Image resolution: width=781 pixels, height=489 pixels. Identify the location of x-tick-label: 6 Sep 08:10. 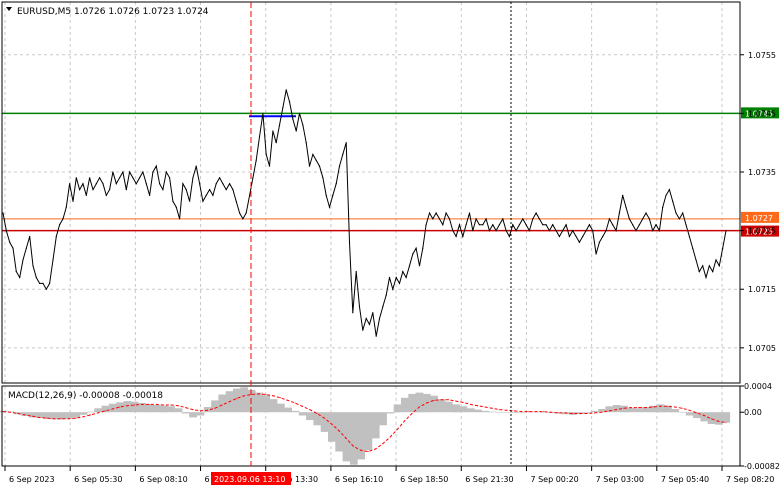
(163, 479).